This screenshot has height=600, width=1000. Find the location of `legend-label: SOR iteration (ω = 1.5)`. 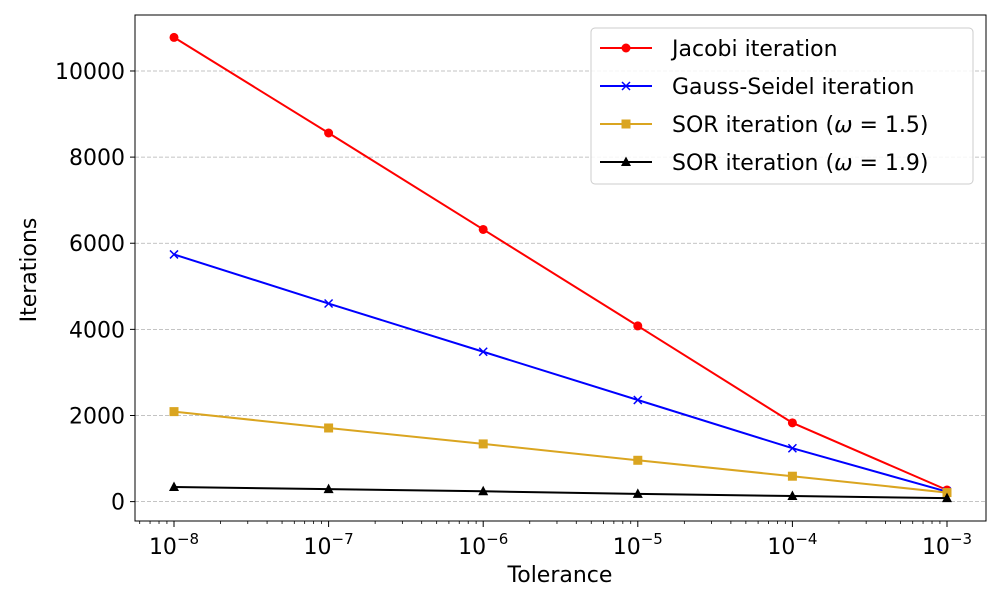

legend-label: SOR iteration (ω = 1.5) is located at coordinates (800, 125).